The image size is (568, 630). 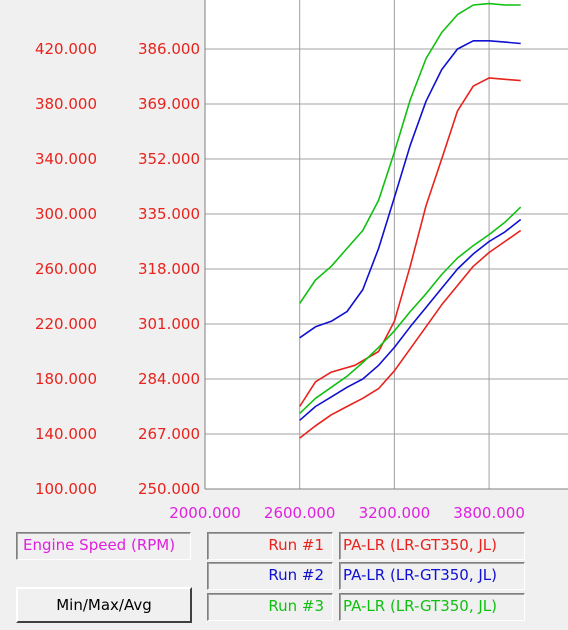 I want to click on run-3-label: Run #3, so click(x=270, y=607).